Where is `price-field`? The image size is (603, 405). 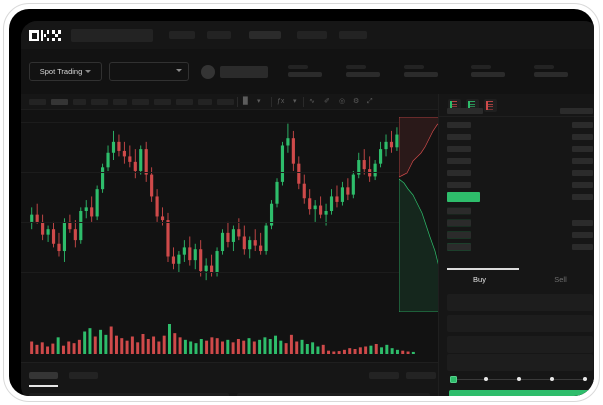
price-field is located at coordinates (520, 323).